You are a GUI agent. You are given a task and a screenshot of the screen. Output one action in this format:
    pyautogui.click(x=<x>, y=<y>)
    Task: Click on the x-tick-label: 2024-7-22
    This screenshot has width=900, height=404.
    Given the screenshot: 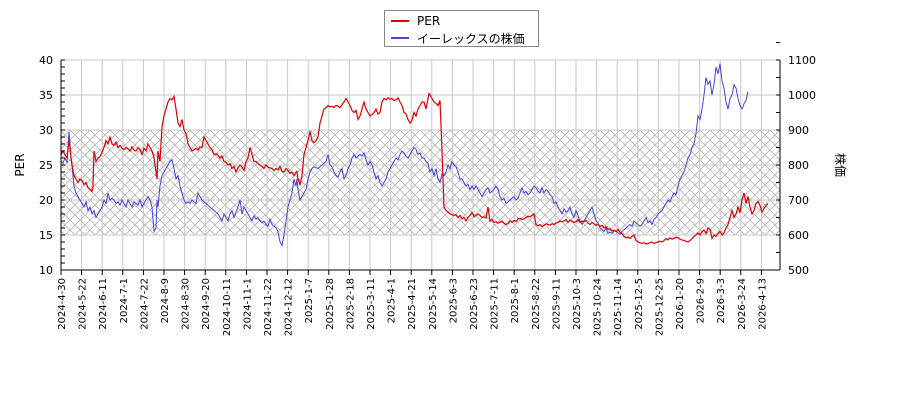 What is the action you would take?
    pyautogui.click(x=144, y=304)
    